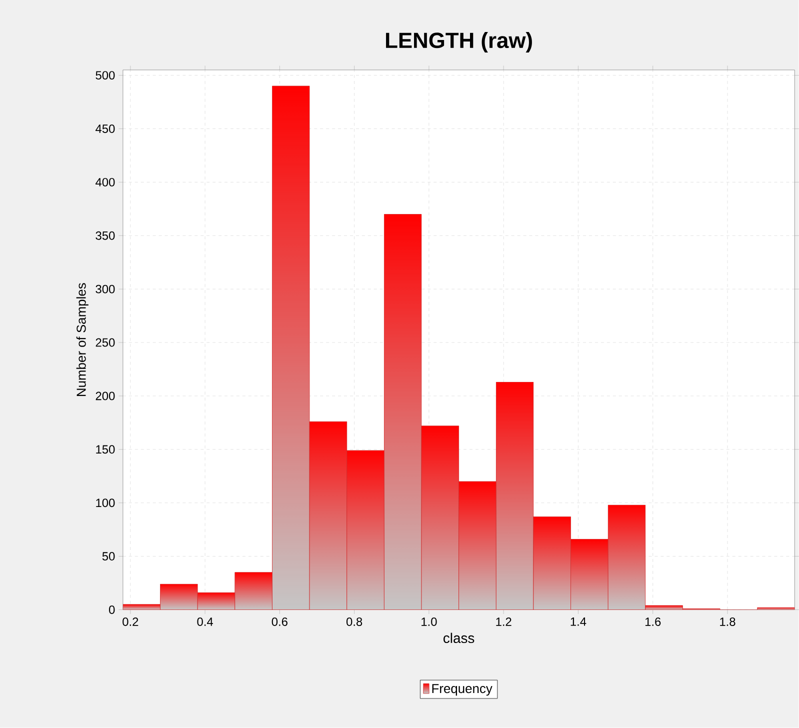 This screenshot has height=728, width=799. What do you see at coordinates (429, 622) in the screenshot?
I see `x-tick-label: 1.0` at bounding box center [429, 622].